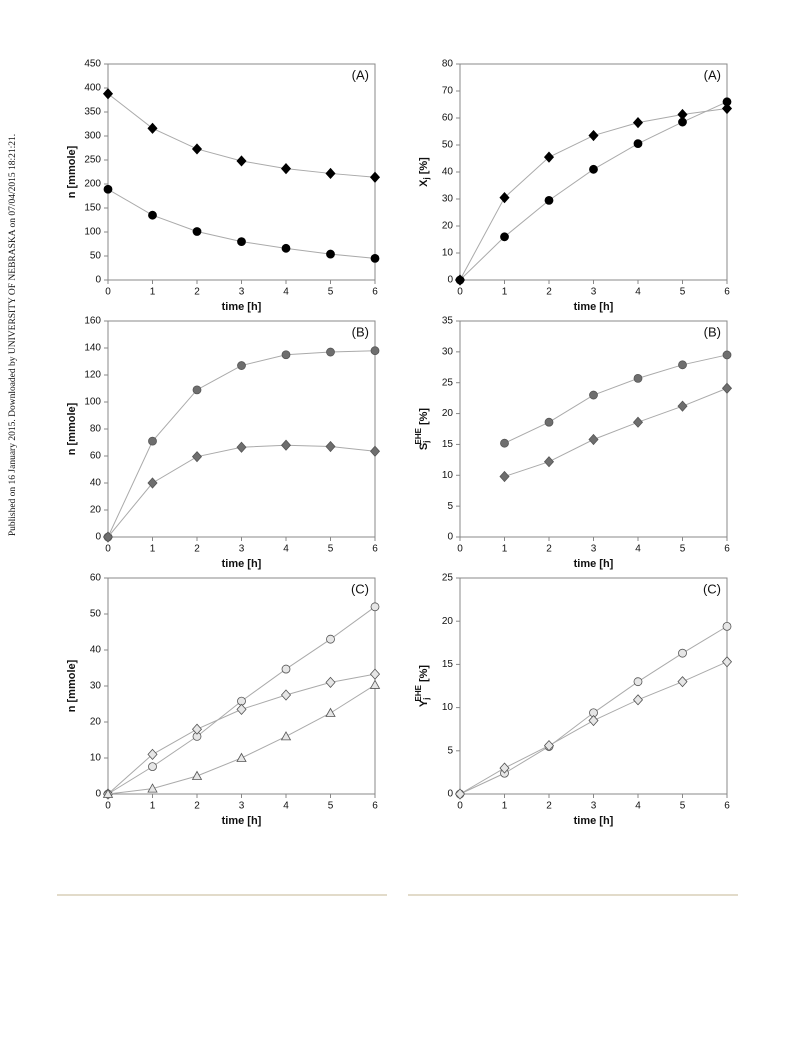 The height and width of the screenshot is (1039, 793). Describe the element at coordinates (450, 750) in the screenshot. I see `y-tick-label: 5` at that location.